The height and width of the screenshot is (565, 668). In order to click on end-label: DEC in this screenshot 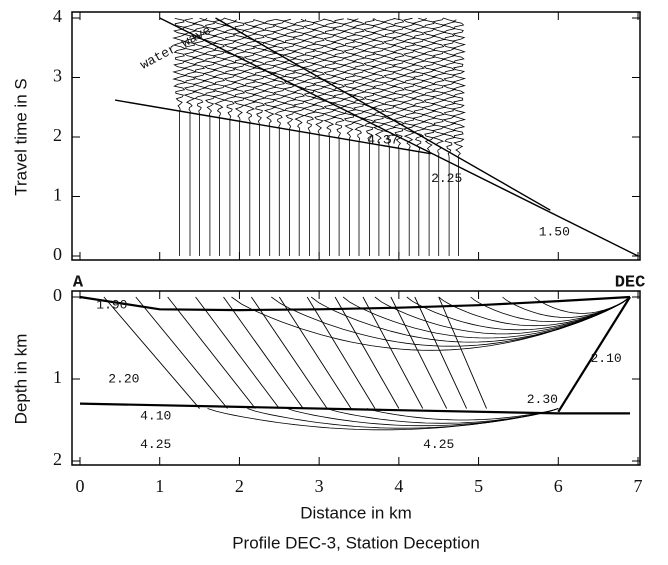, I will do `click(630, 282)`.